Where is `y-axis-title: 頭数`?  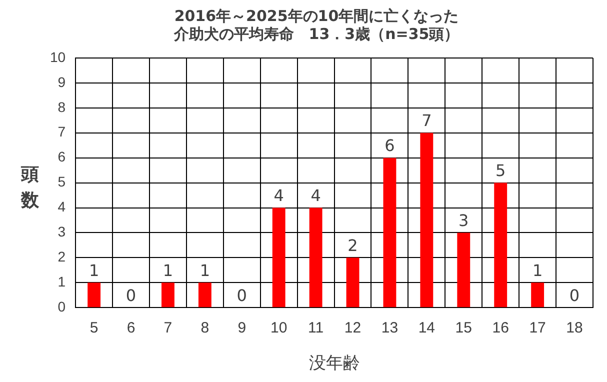 y-axis-title: 頭数 is located at coordinates (30, 188).